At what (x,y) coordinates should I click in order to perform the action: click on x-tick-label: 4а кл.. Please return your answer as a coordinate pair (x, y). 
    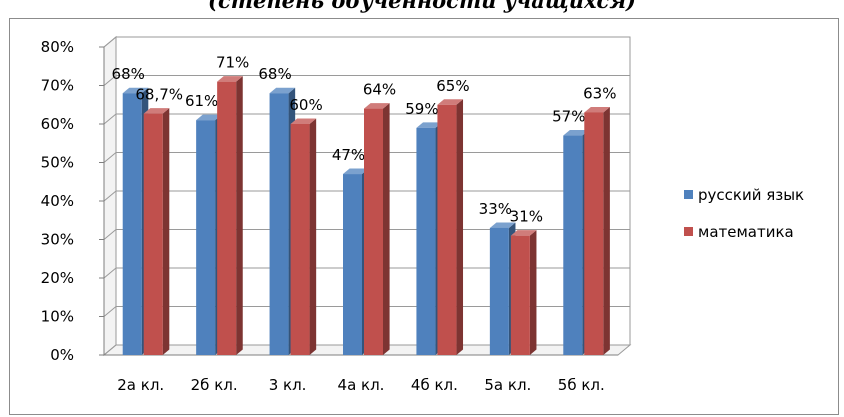
    Looking at the image, I should click on (361, 385).